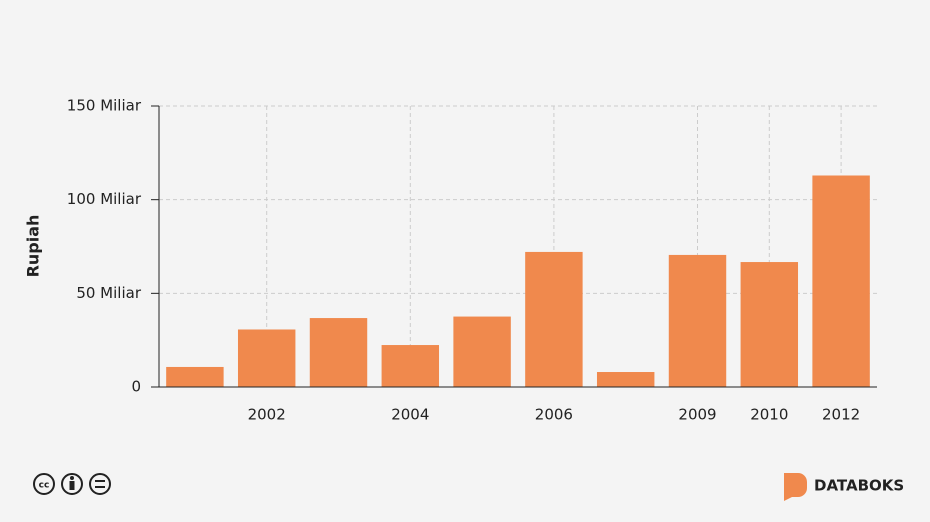 The image size is (930, 522). Describe the element at coordinates (410, 415) in the screenshot. I see `x-tick-label: 2004` at that location.